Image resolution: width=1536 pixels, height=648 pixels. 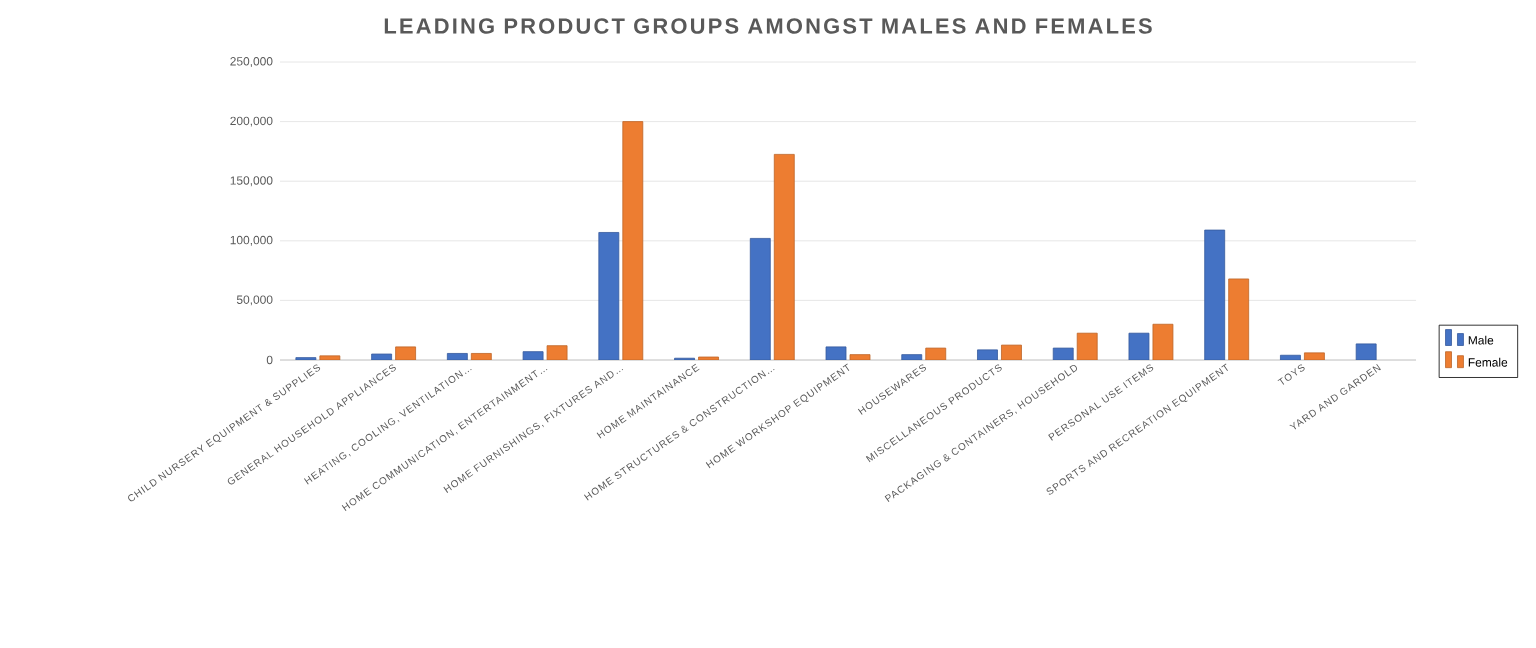 I want to click on chart-title: LEADING PRODUCT GROUPS AMONGST MALES AND FEMALES, so click(x=768, y=26).